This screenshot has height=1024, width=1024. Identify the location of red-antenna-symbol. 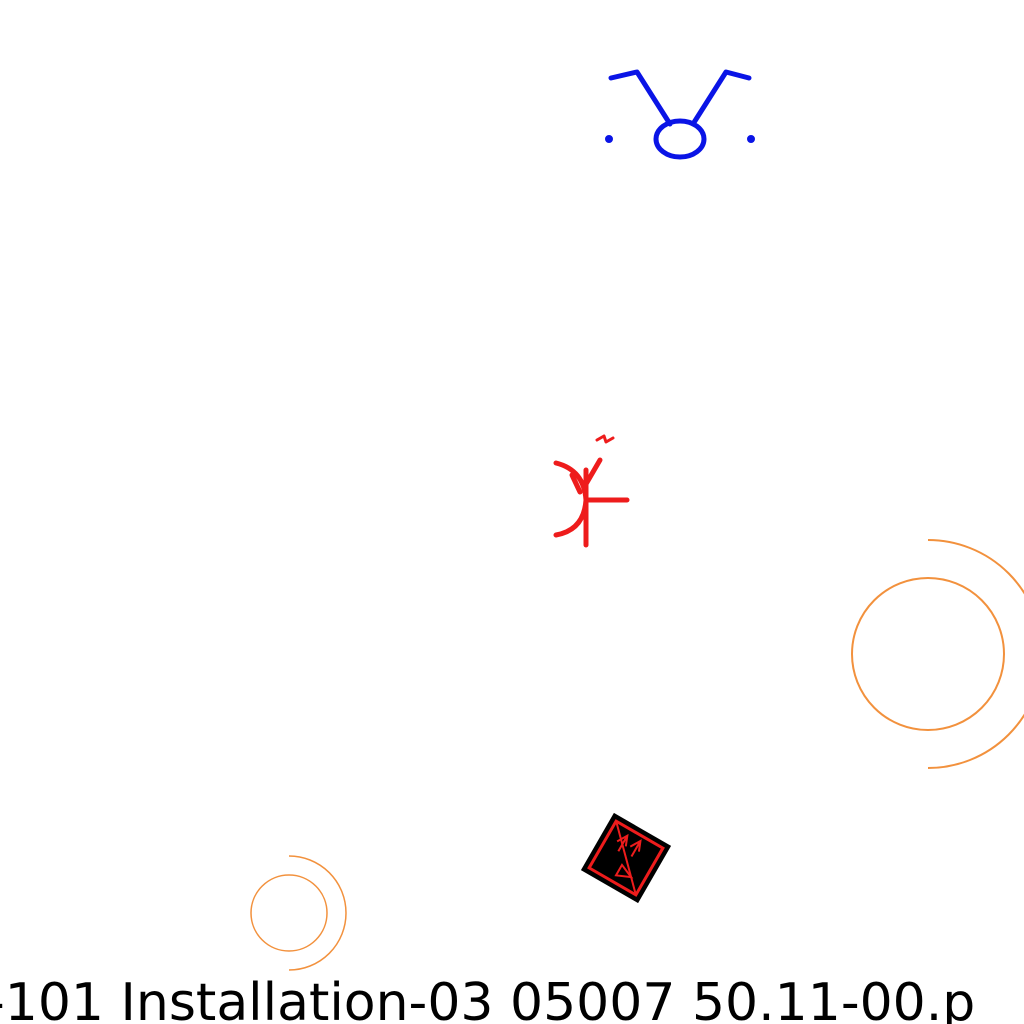
(591, 491).